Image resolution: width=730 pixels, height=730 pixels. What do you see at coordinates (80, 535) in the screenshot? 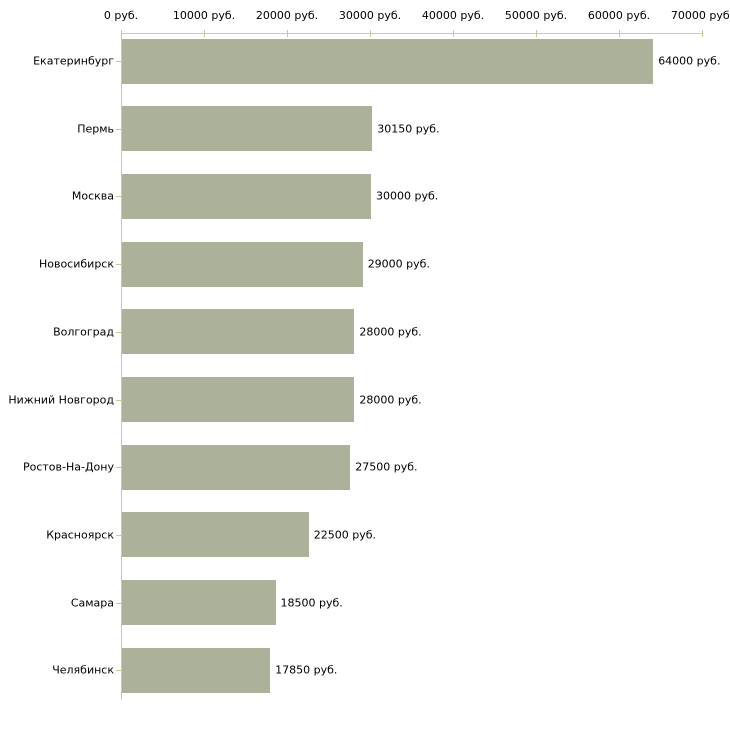
I see `category-label: Красноярск` at bounding box center [80, 535].